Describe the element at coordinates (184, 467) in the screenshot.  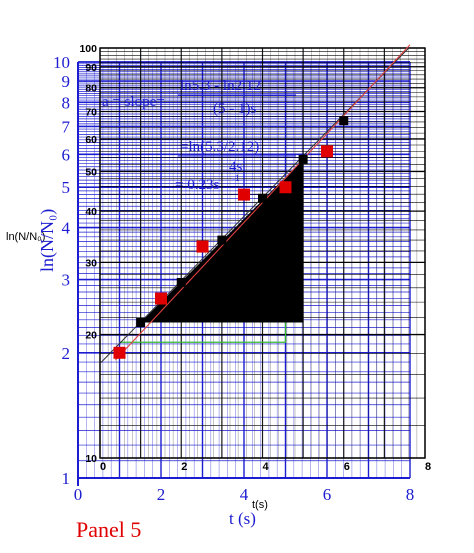
I see `black-x-tick-label: 2` at that location.